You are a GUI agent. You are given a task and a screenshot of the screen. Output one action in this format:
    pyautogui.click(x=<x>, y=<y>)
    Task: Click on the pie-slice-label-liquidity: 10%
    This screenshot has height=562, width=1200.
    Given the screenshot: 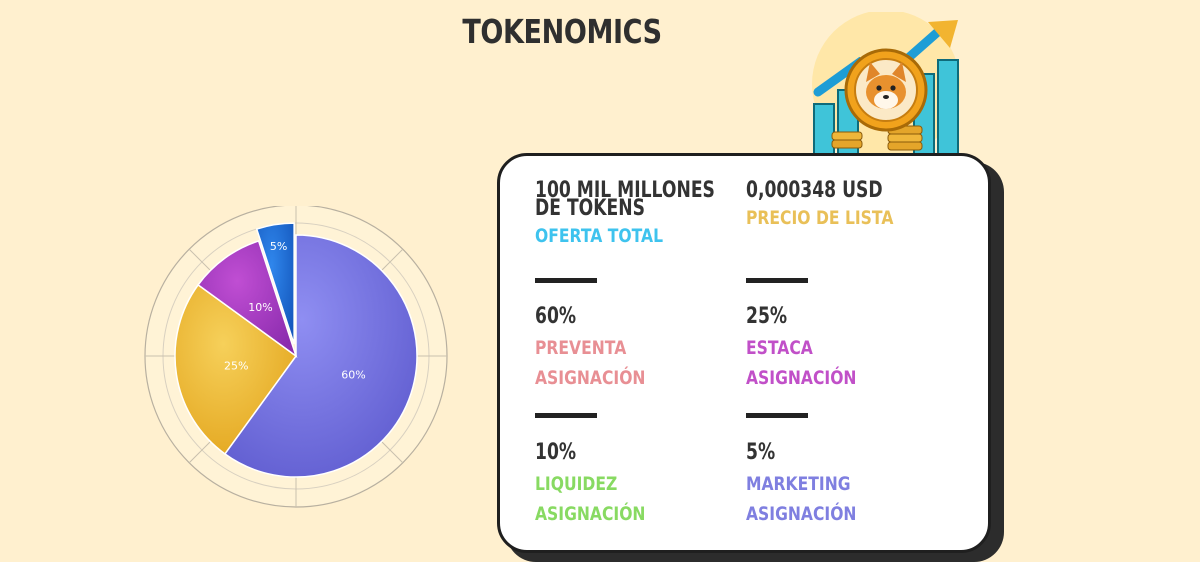 What is the action you would take?
    pyautogui.click(x=260, y=307)
    